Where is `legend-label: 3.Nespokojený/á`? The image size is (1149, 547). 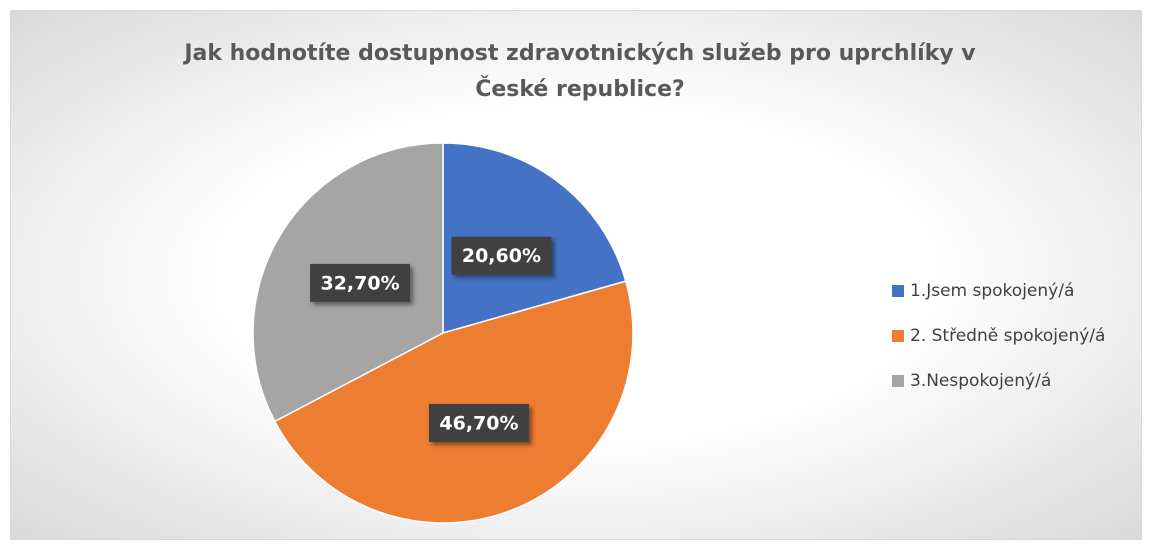 legend-label: 3.Nespokojený/á is located at coordinates (980, 381).